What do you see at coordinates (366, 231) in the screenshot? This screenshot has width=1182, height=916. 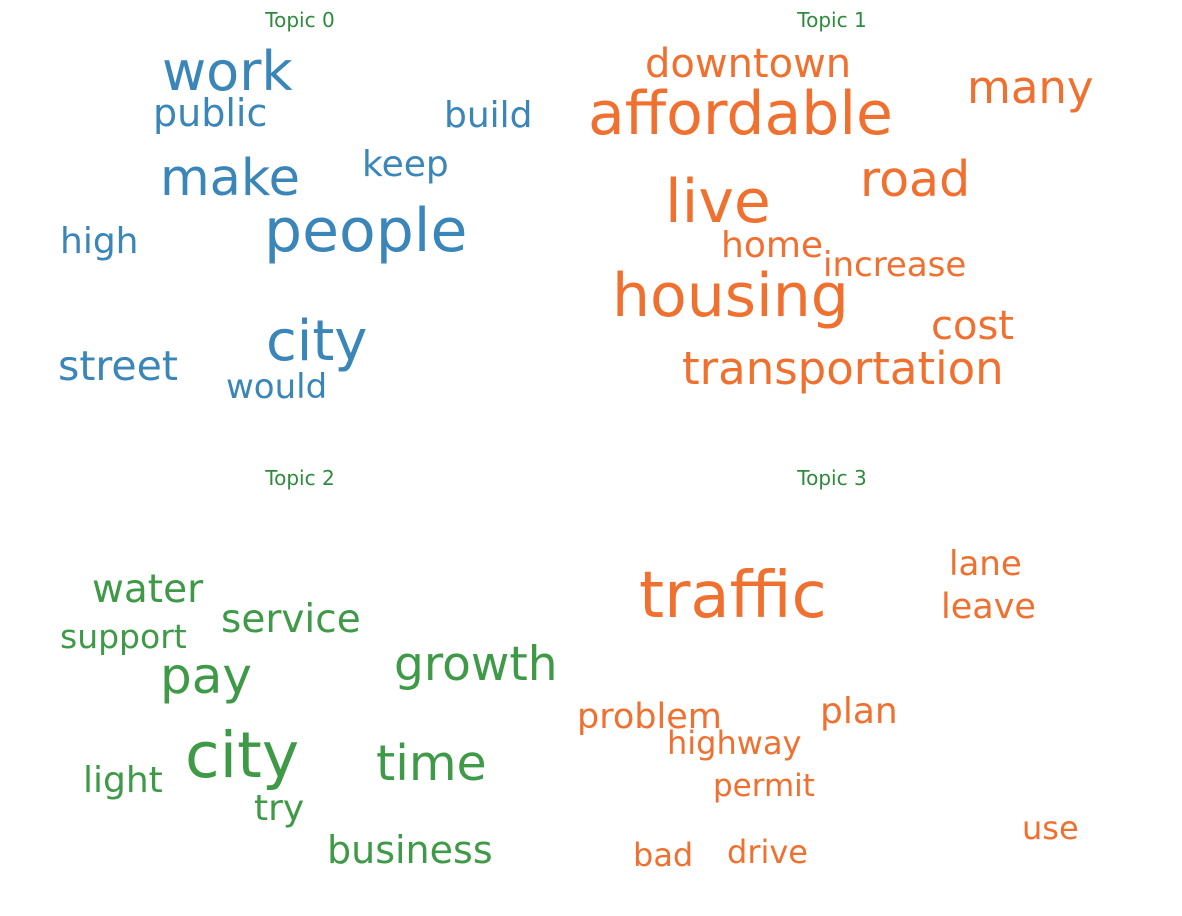 I see `topic-0-word: people` at bounding box center [366, 231].